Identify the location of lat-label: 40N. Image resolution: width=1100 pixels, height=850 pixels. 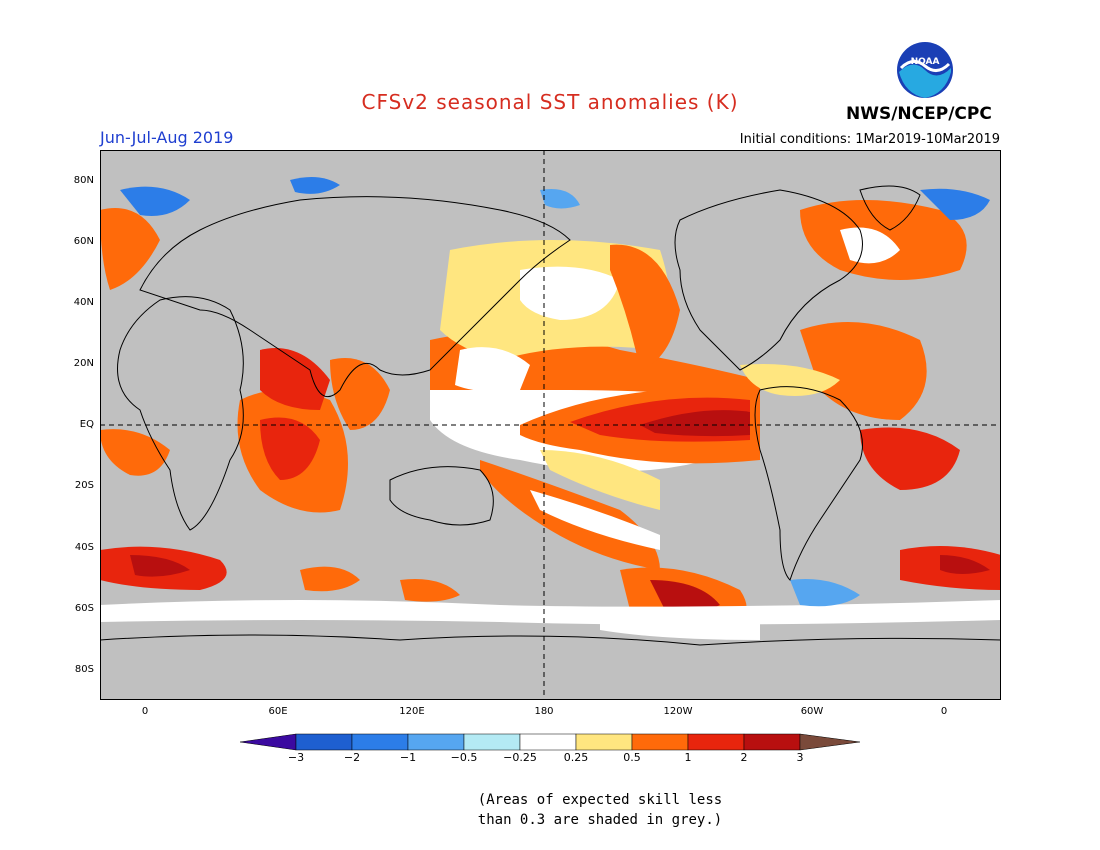
(83, 302).